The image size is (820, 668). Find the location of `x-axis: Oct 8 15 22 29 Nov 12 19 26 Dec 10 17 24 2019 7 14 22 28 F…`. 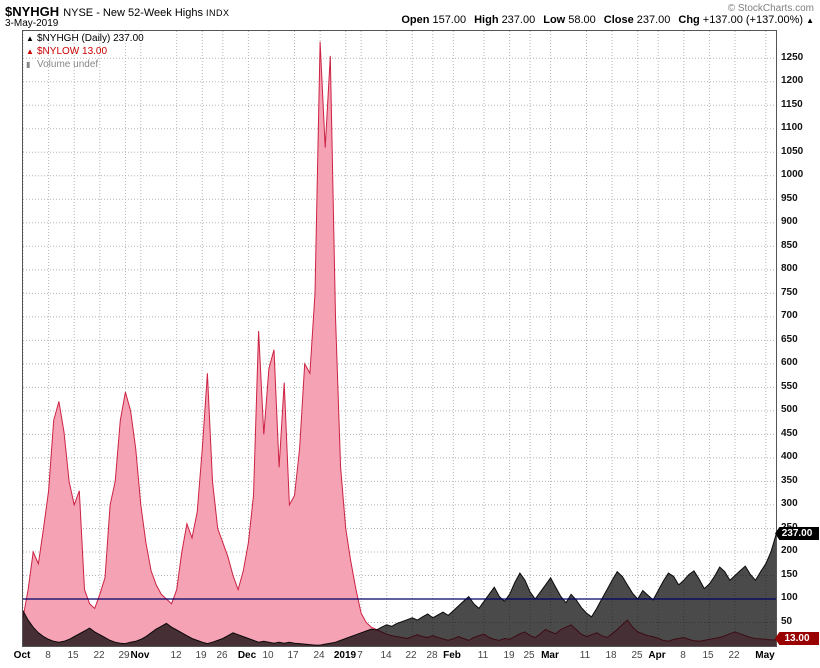

x-axis: Oct 8 15 22 29 Nov 12 19 26 Dec 10 17 24 2019 7 14 22 28 F… is located at coordinates (394, 657).